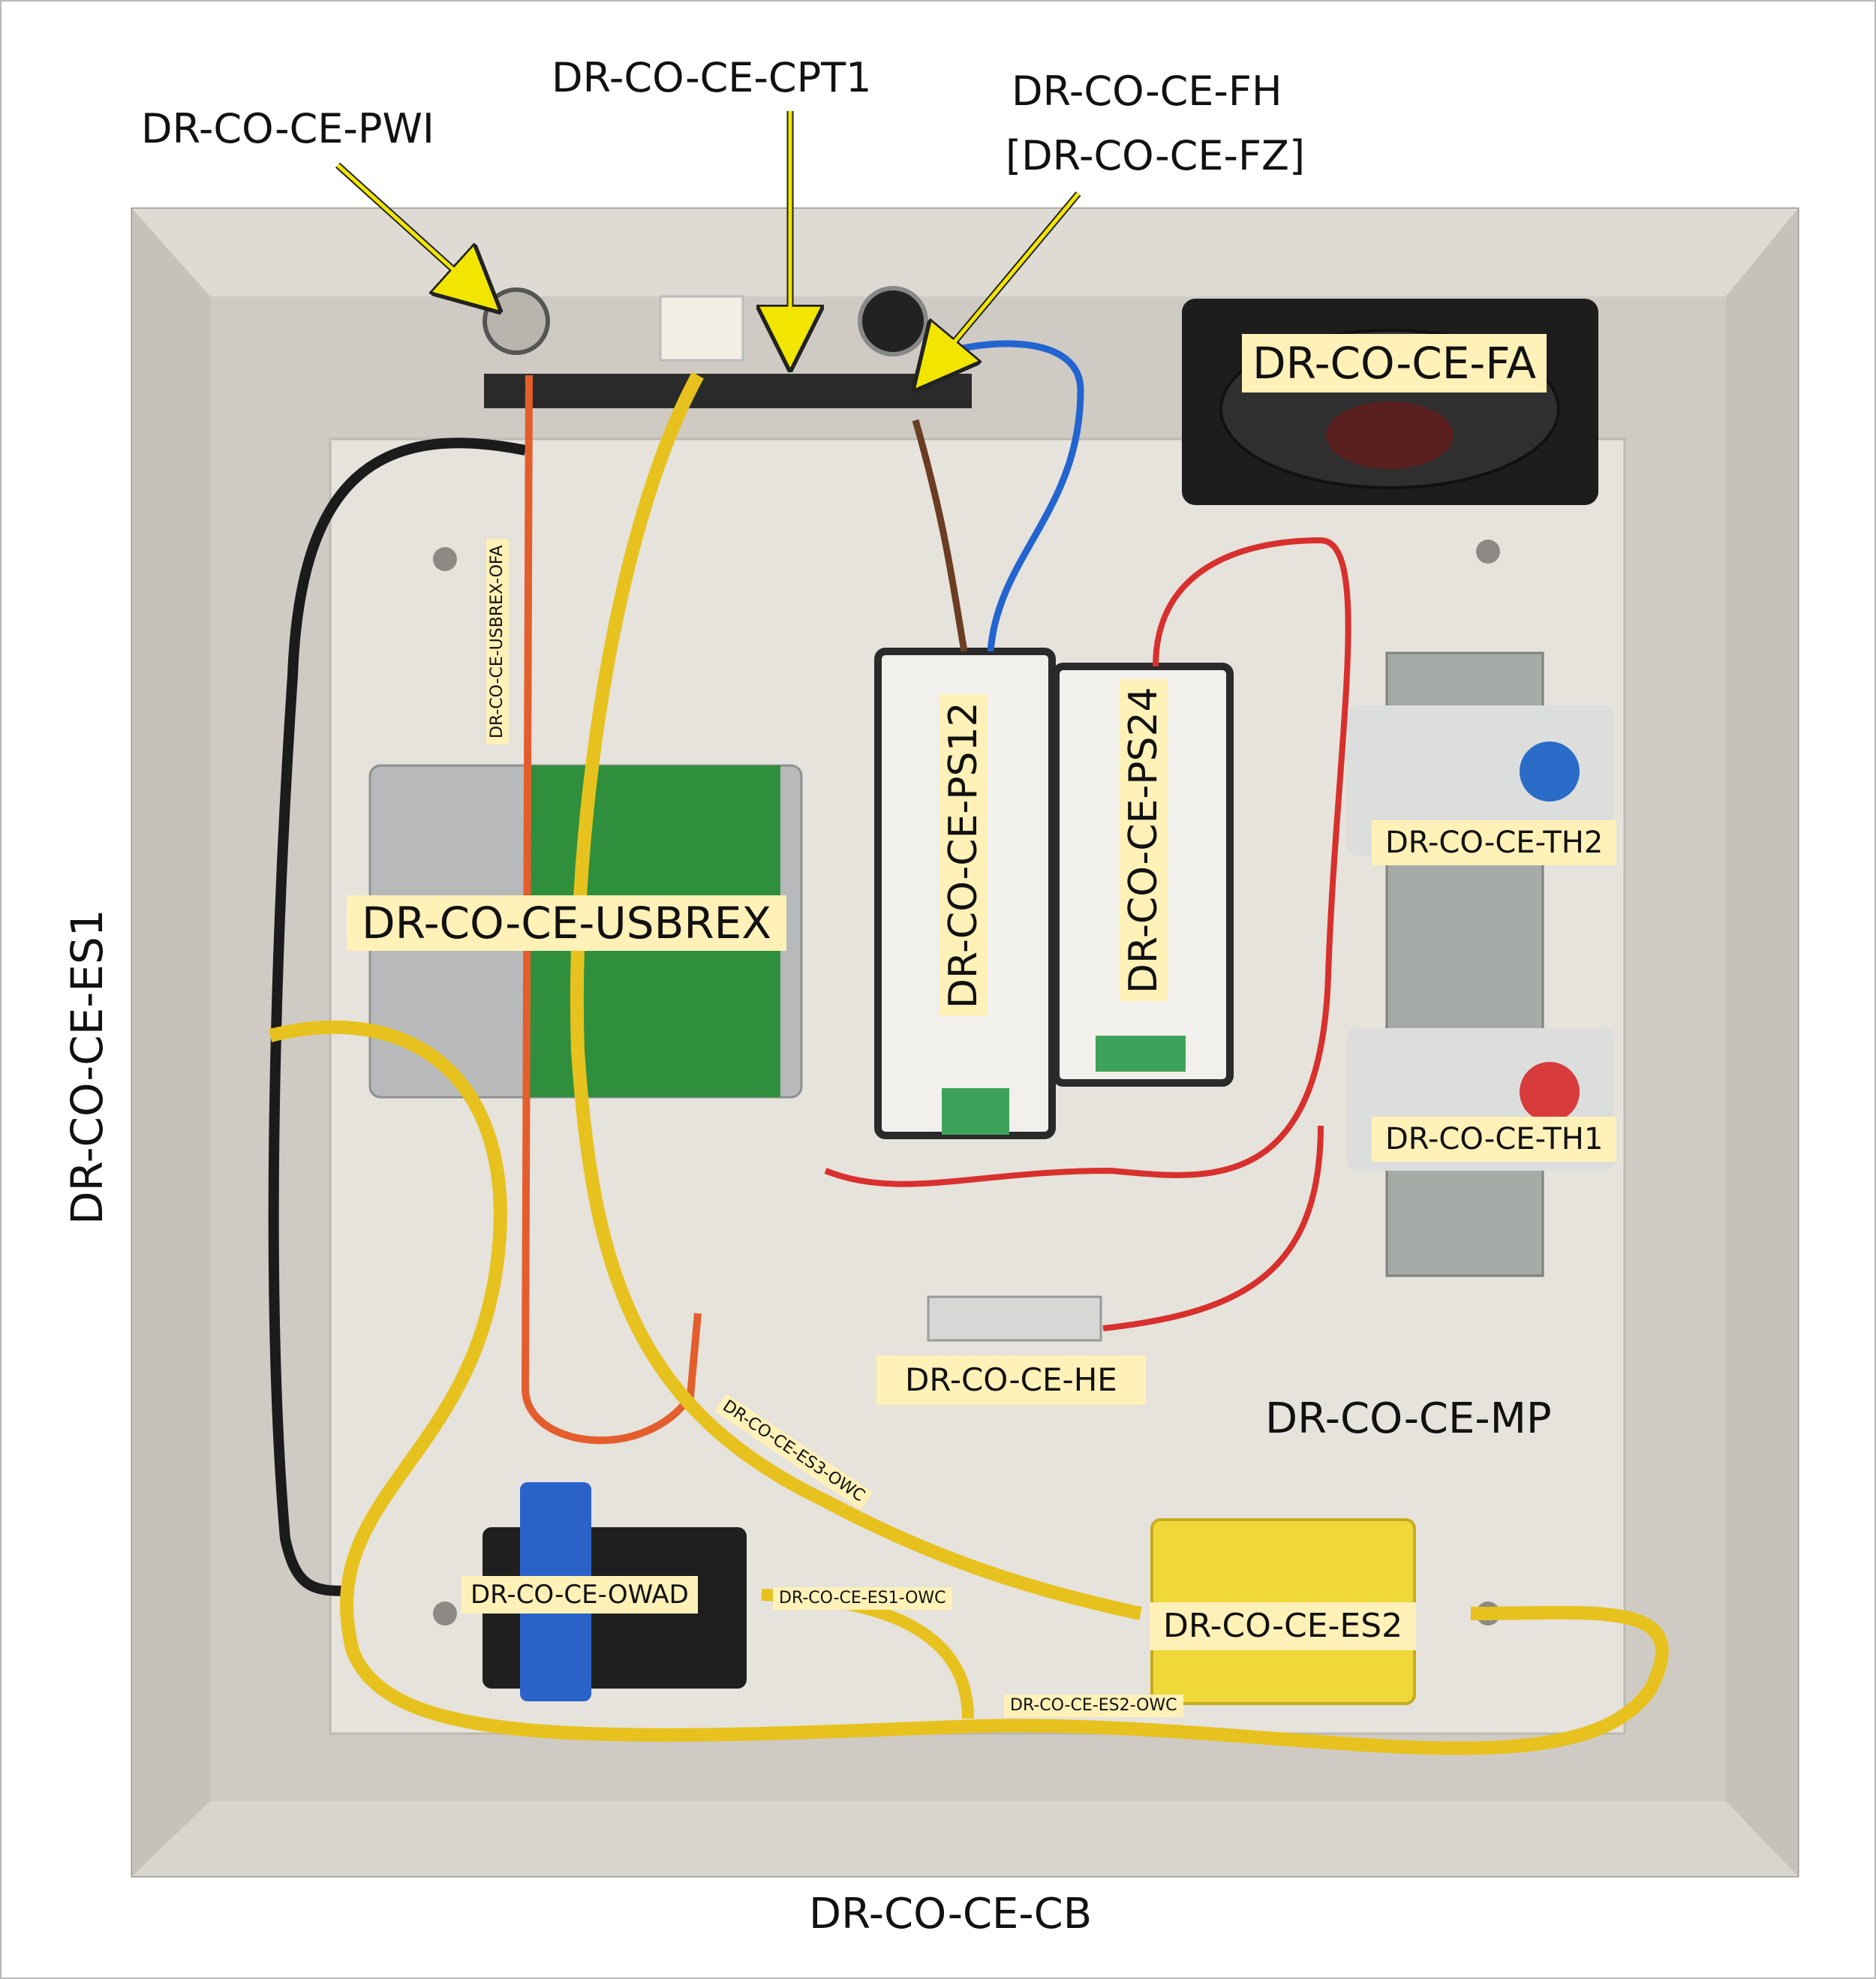 Image resolution: width=1876 pixels, height=1979 pixels. I want to click on enclosure-right-wall, so click(1762, 1042).